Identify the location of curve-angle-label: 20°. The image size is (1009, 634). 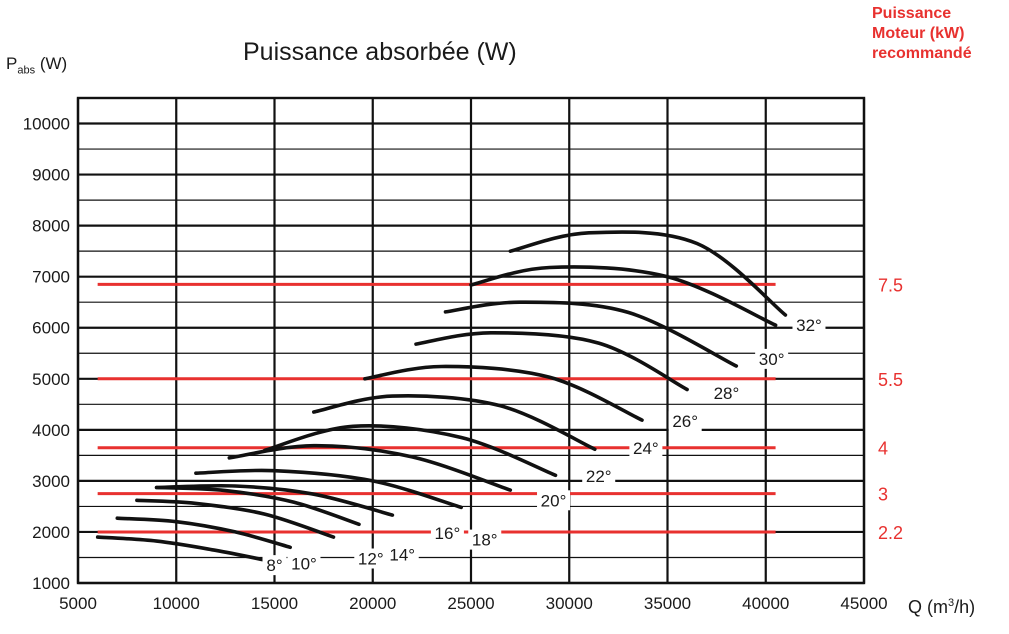
(554, 500).